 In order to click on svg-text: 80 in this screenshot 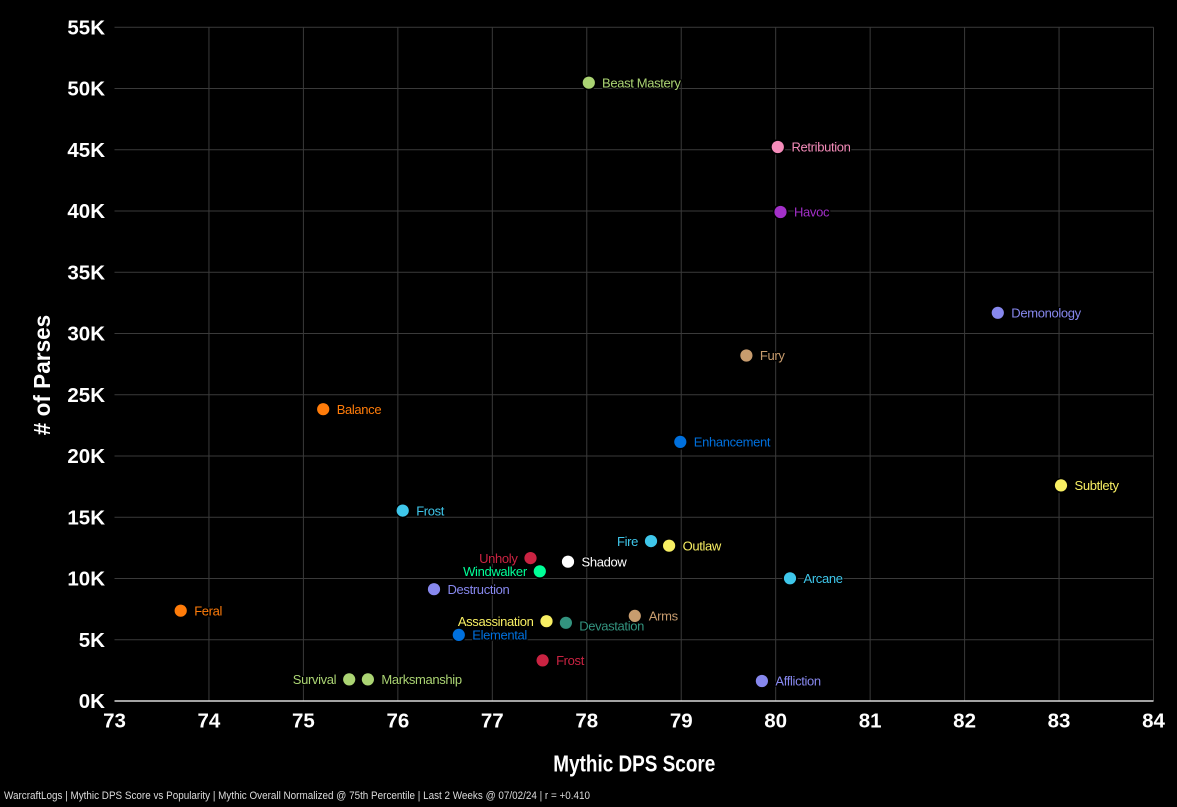, I will do `click(775, 721)`.